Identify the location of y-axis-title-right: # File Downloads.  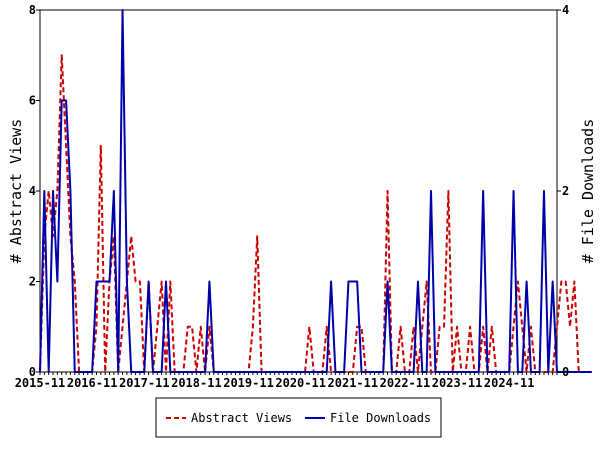
(588, 191).